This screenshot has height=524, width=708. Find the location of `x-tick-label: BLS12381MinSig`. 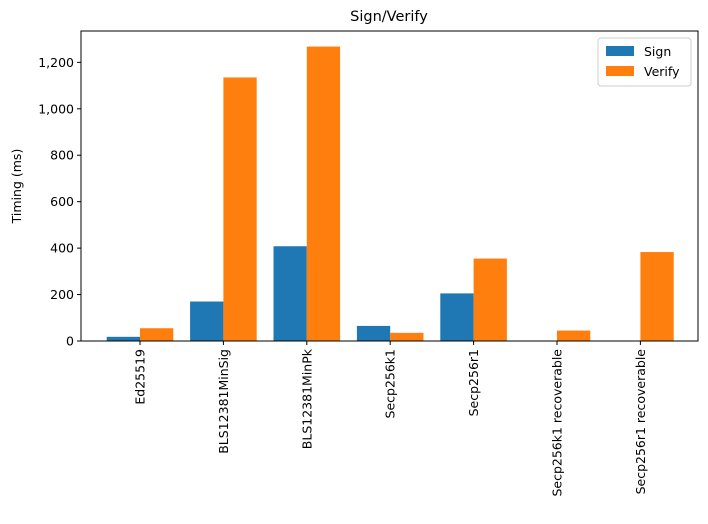

x-tick-label: BLS12381MinSig is located at coordinates (223, 401).